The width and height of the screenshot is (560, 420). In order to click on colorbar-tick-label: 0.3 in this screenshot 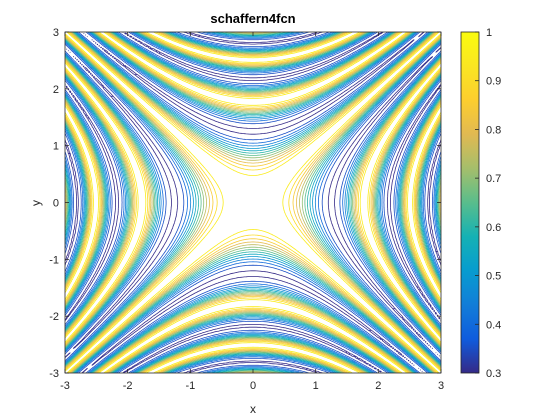, I will do `click(493, 374)`.